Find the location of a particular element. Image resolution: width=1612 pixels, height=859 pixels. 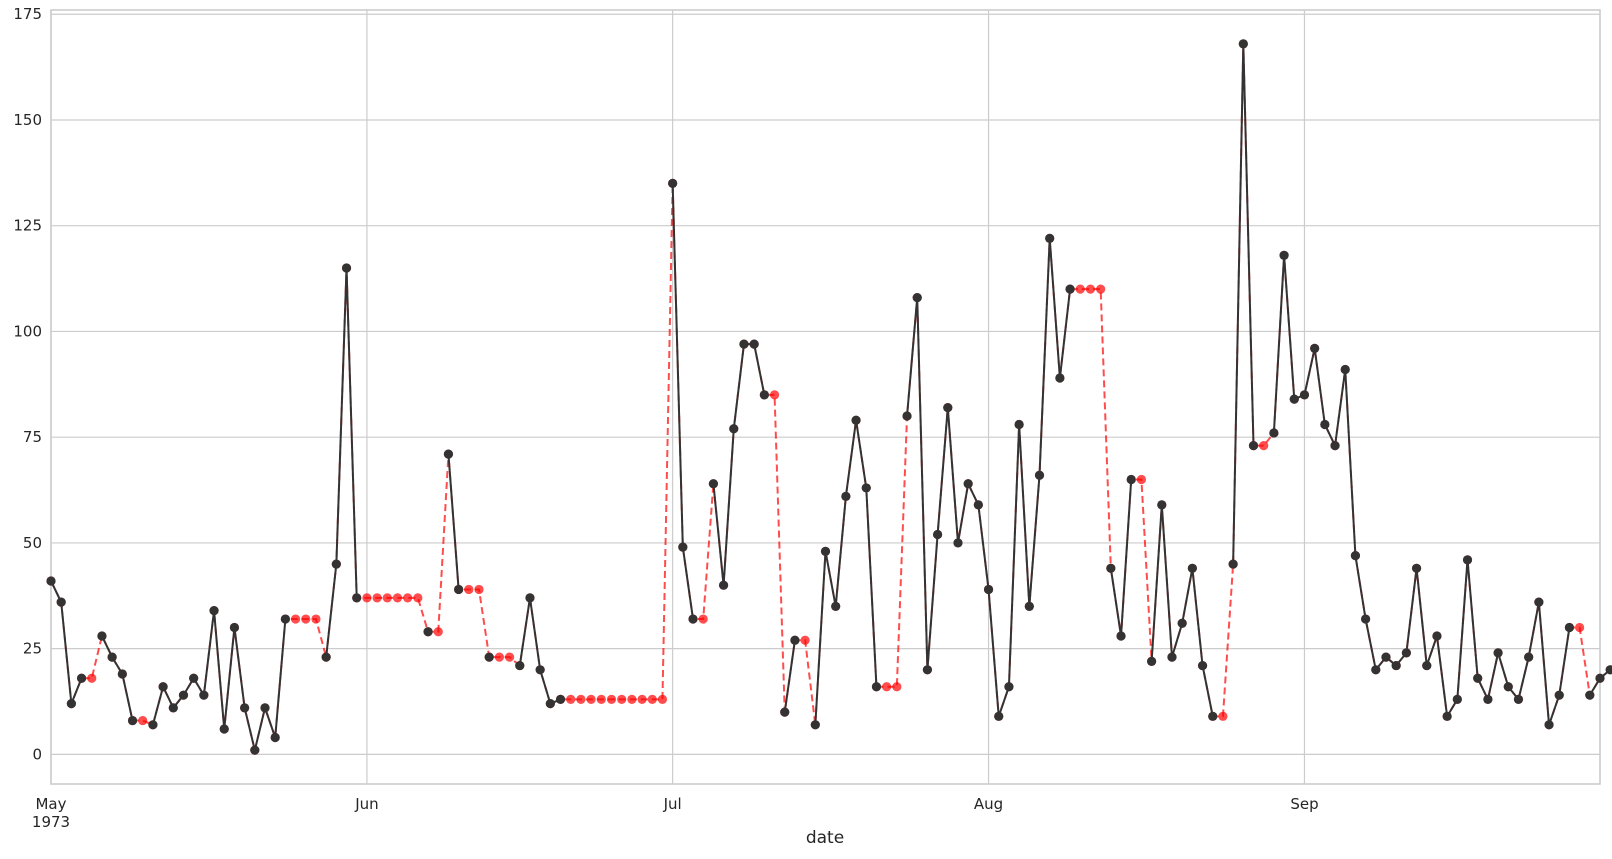

x-tick-label: May is located at coordinates (50, 804).